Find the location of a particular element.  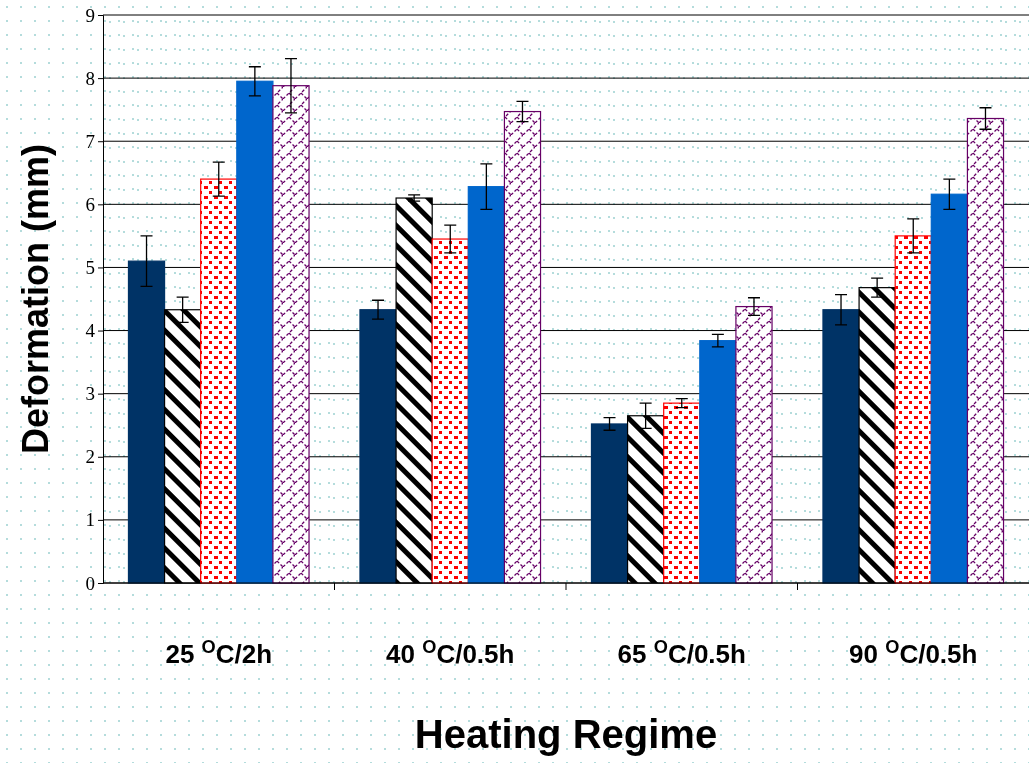

y-tick-label: 9 is located at coordinates (90, 15).